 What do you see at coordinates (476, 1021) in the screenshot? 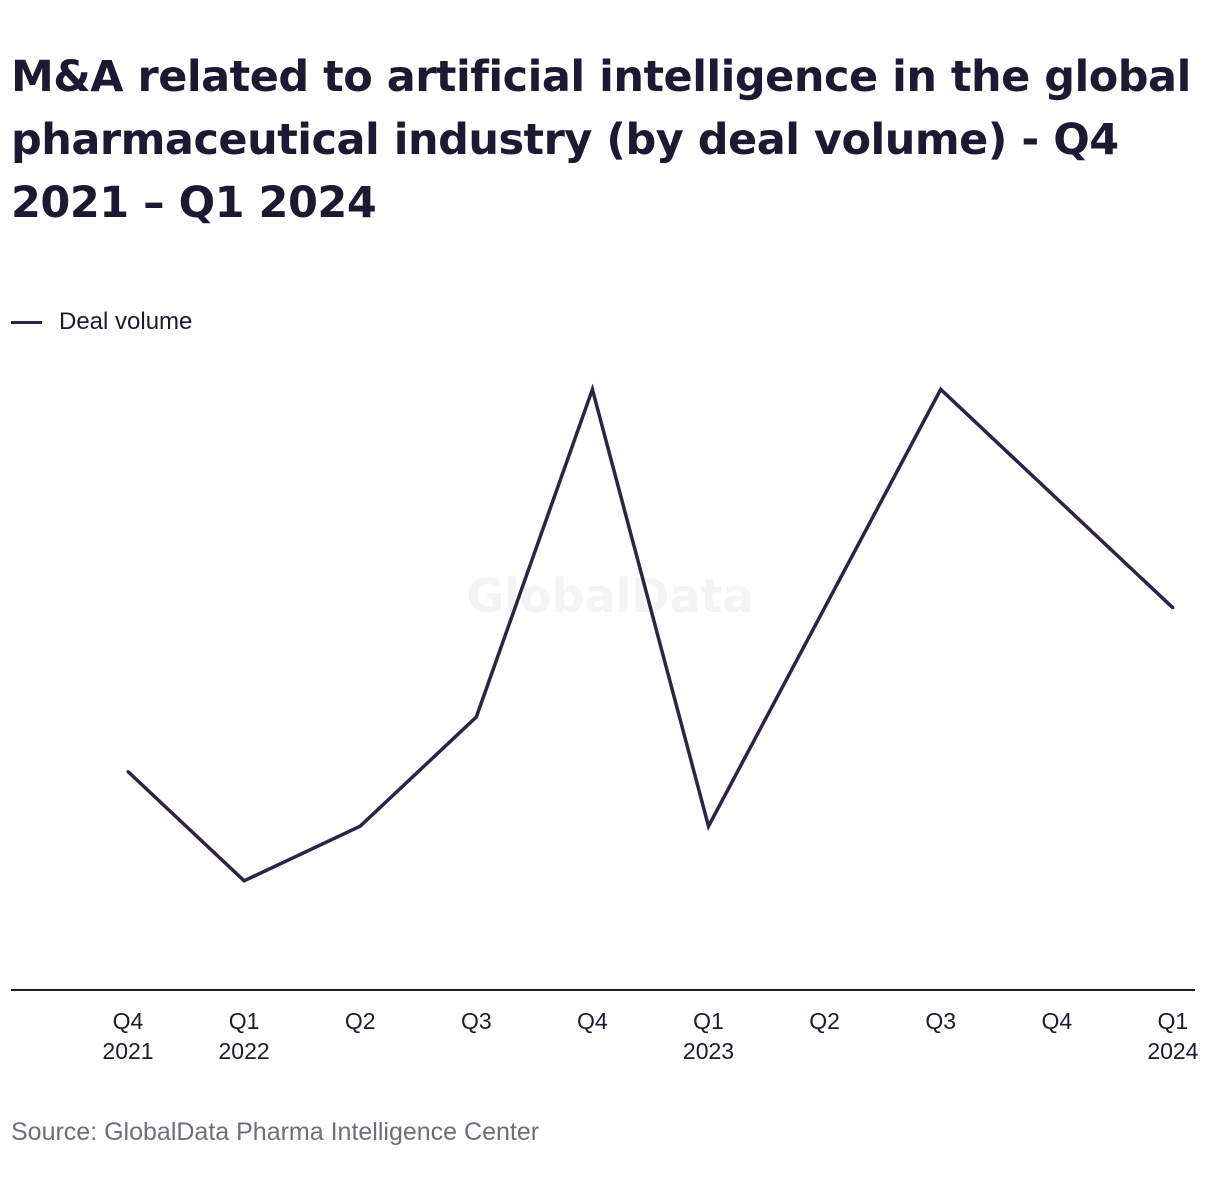
I see `x-tick-label-3: Q3` at bounding box center [476, 1021].